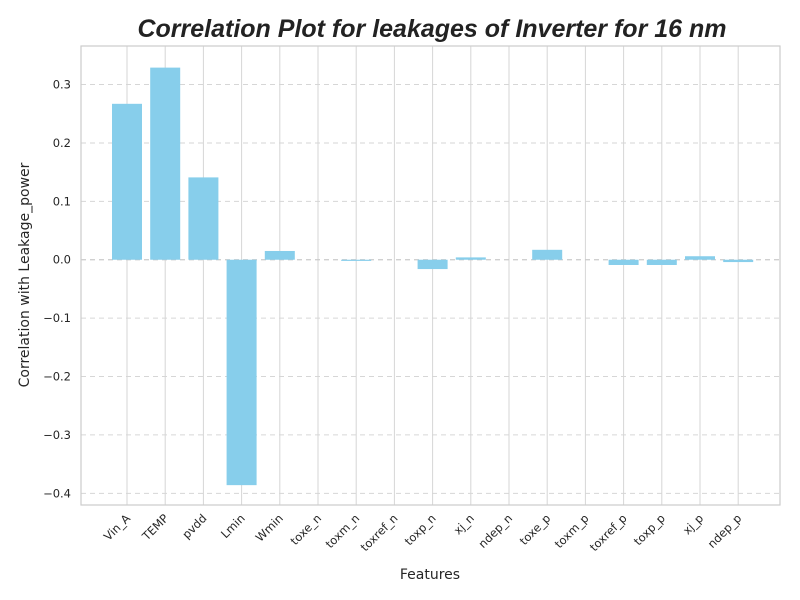  What do you see at coordinates (57, 318) in the screenshot?
I see `y-tick-label: −0.1` at bounding box center [57, 318].